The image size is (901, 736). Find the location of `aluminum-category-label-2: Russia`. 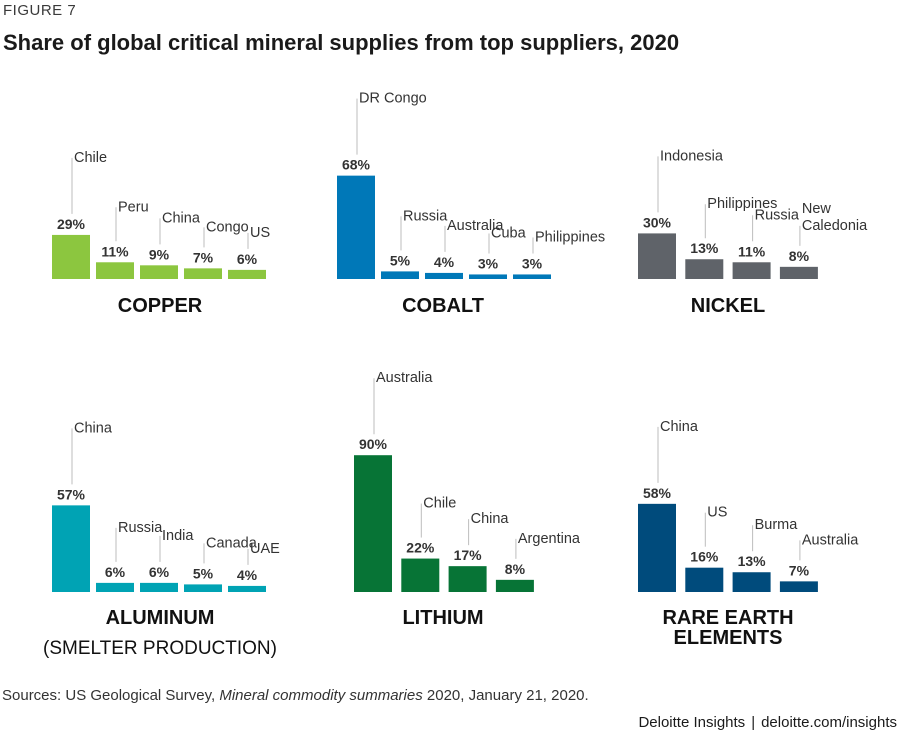

aluminum-category-label-2: Russia is located at coordinates (140, 528).